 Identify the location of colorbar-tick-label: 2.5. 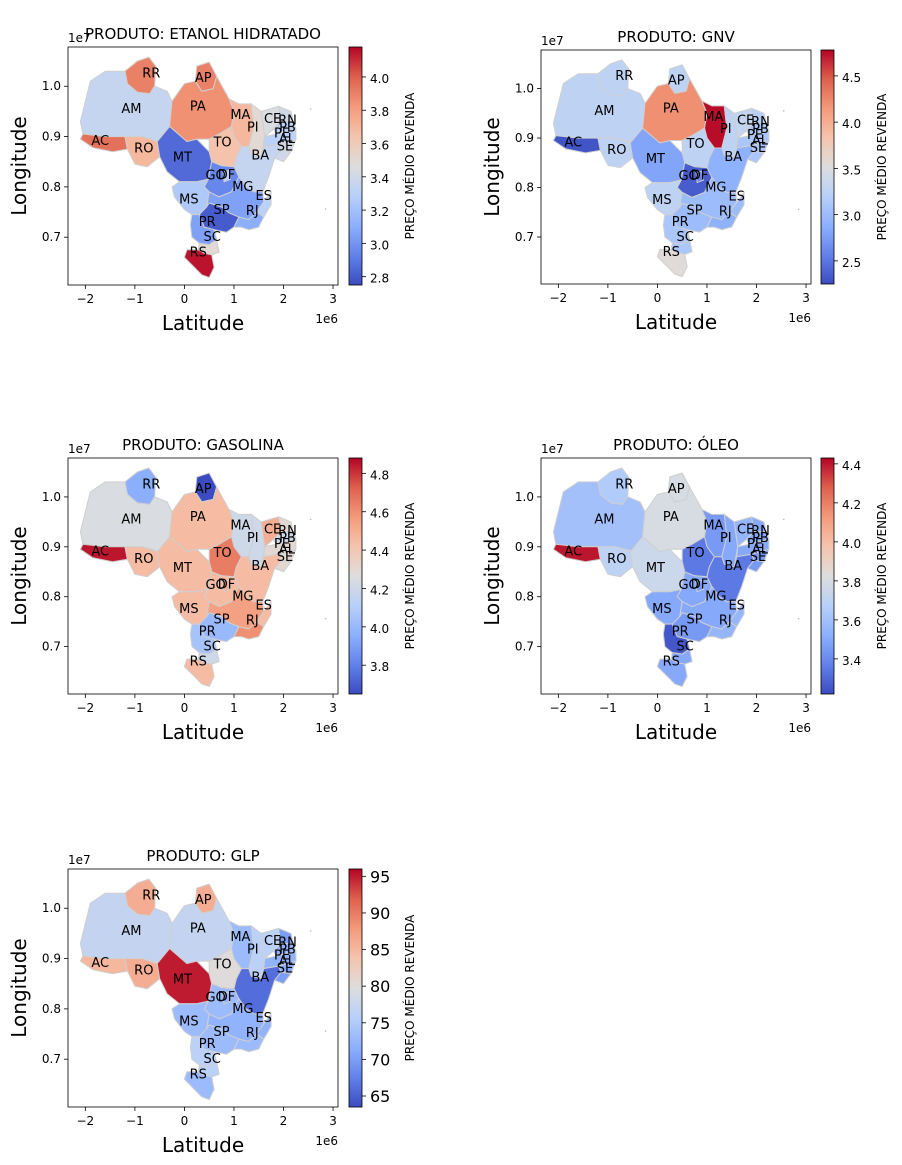
(851, 263).